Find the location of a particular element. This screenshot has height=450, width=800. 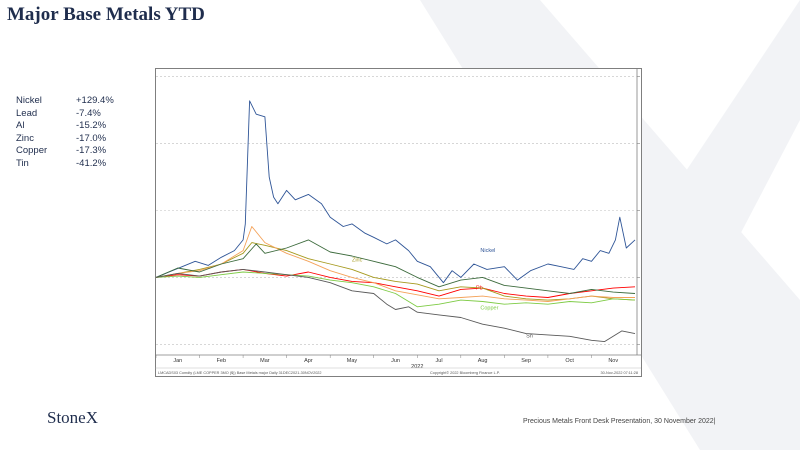

ytd-change: -15.2% is located at coordinates (91, 125).